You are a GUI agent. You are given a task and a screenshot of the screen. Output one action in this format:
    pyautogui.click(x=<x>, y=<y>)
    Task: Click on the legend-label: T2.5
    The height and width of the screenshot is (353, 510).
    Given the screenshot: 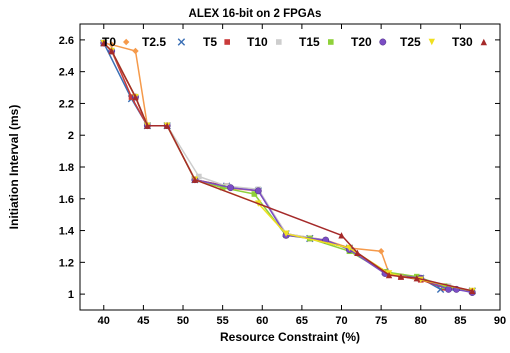 What is the action you would take?
    pyautogui.click(x=154, y=42)
    